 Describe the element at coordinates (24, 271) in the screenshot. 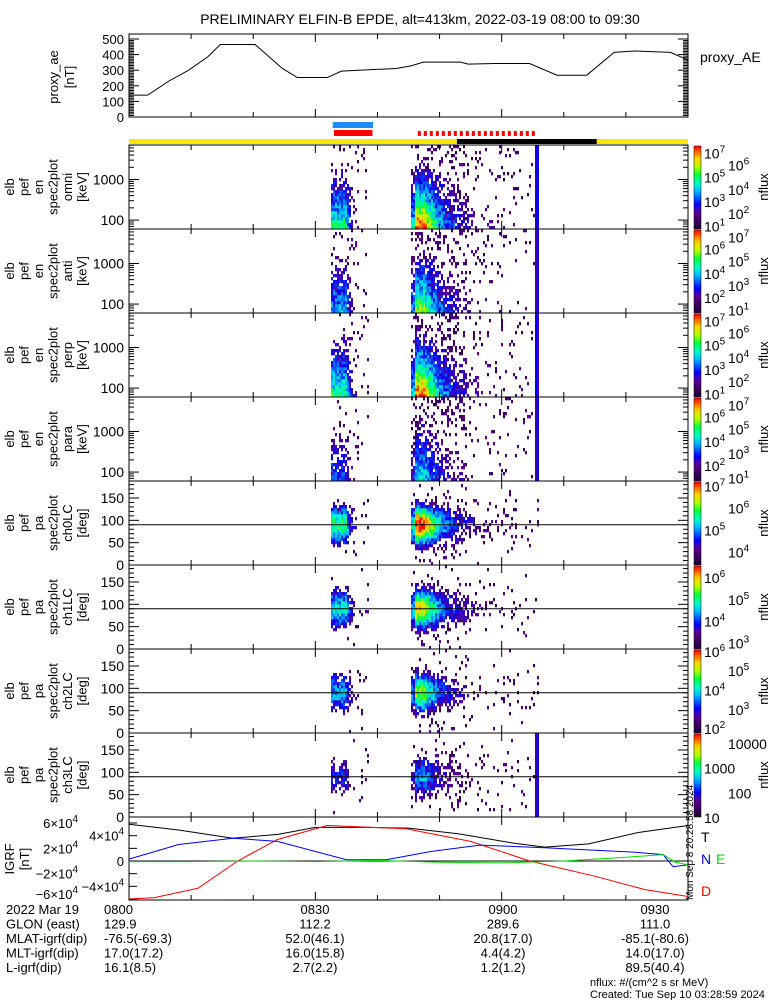

I see `y-axis-label-line: pef` at that location.